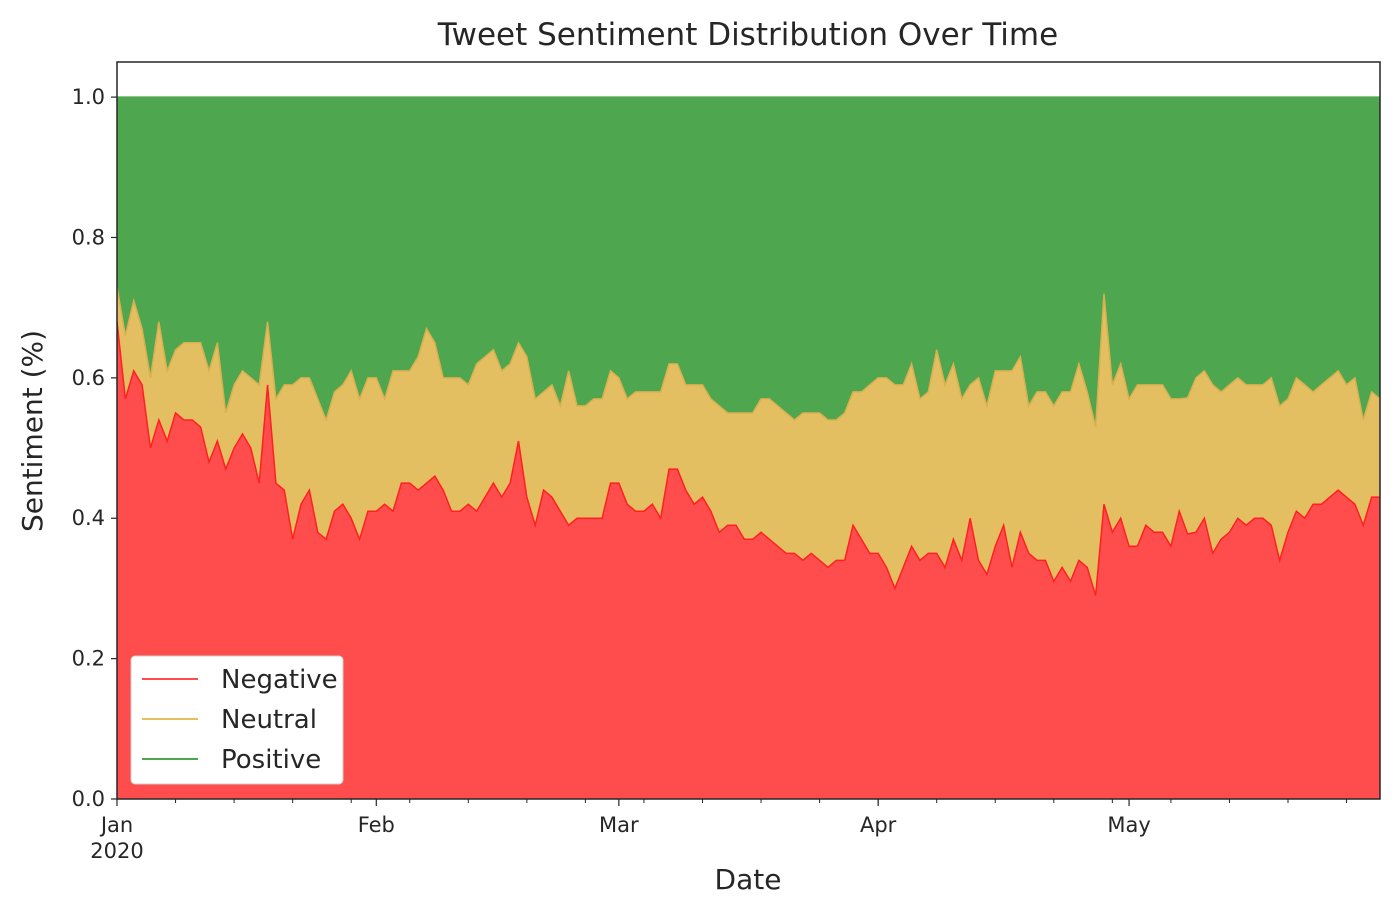 The image size is (1400, 913). I want to click on legend-positive-label: Positive, so click(271, 760).